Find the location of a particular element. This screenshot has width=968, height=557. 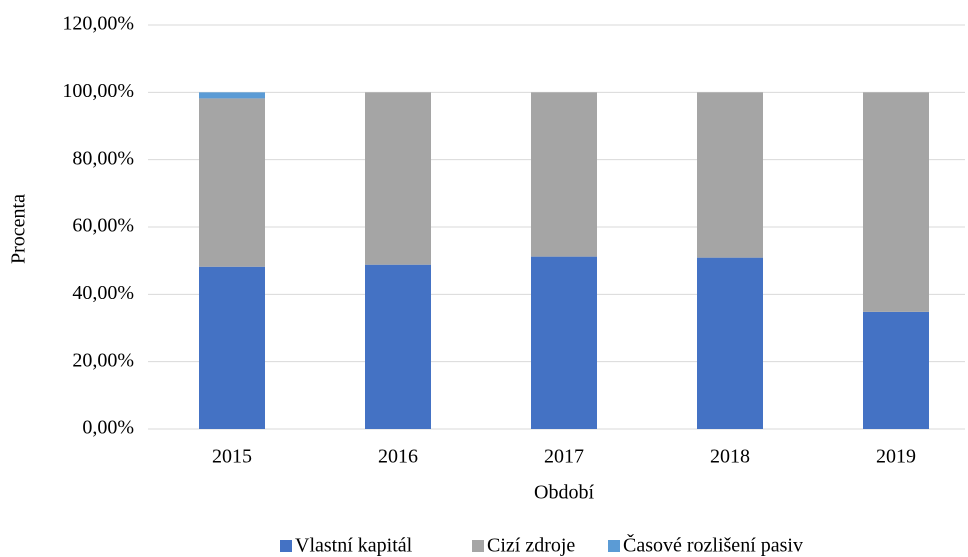

x-tick-label: 2019 is located at coordinates (896, 457).